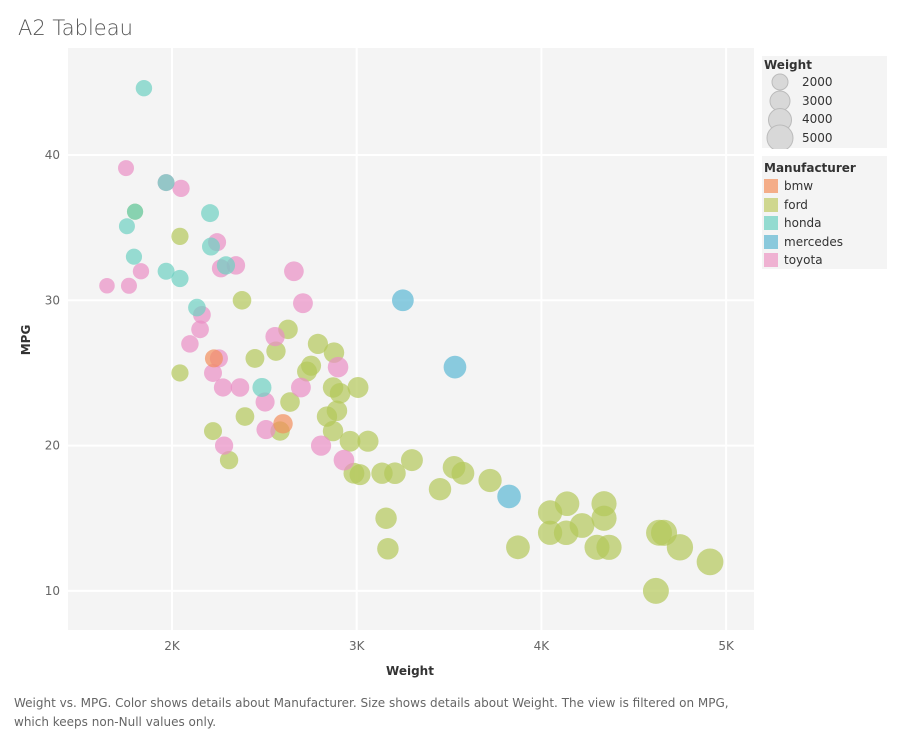 The width and height of the screenshot is (900, 734). I want to click on y-axis-title: MPG, so click(26, 340).